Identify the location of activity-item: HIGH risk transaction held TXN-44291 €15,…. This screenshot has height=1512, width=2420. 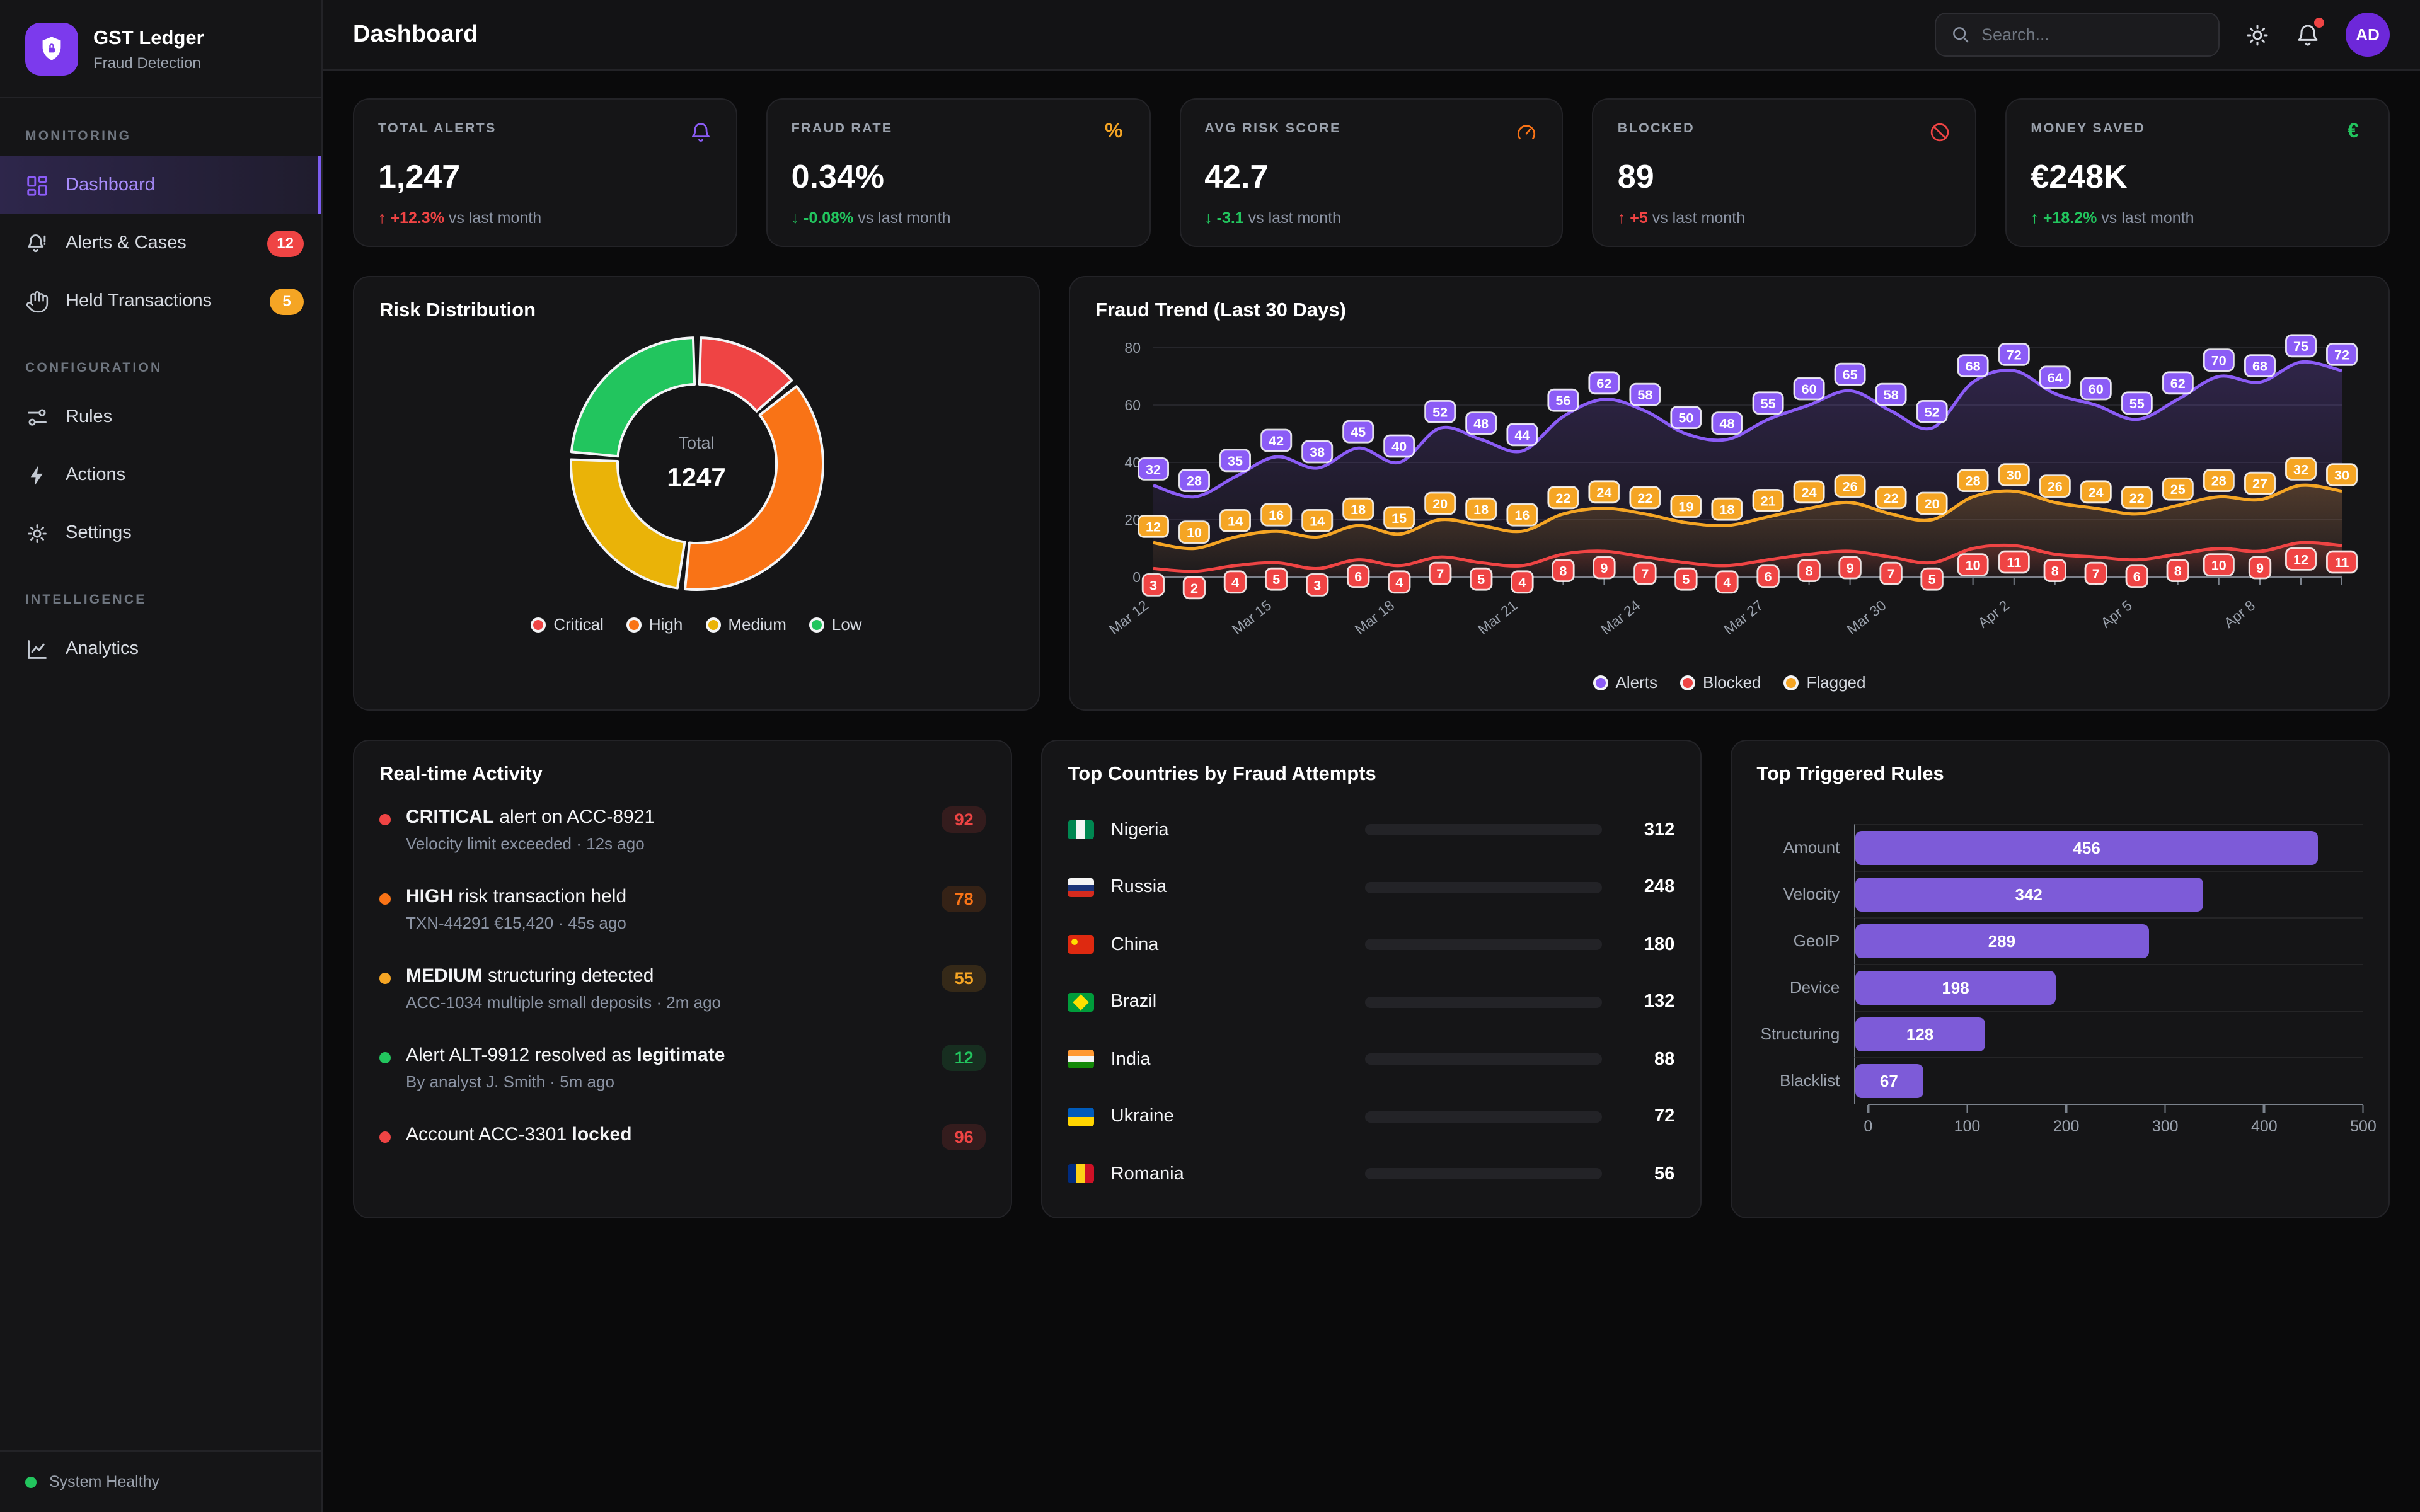
(682, 909).